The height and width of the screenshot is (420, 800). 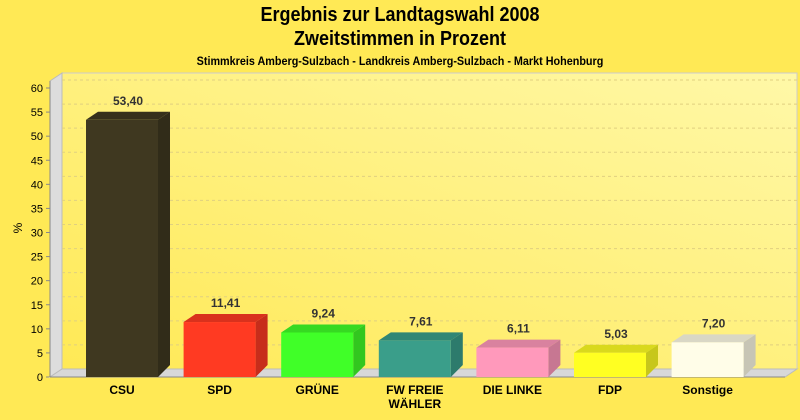 What do you see at coordinates (219, 349) in the screenshot?
I see `bar-SPD` at bounding box center [219, 349].